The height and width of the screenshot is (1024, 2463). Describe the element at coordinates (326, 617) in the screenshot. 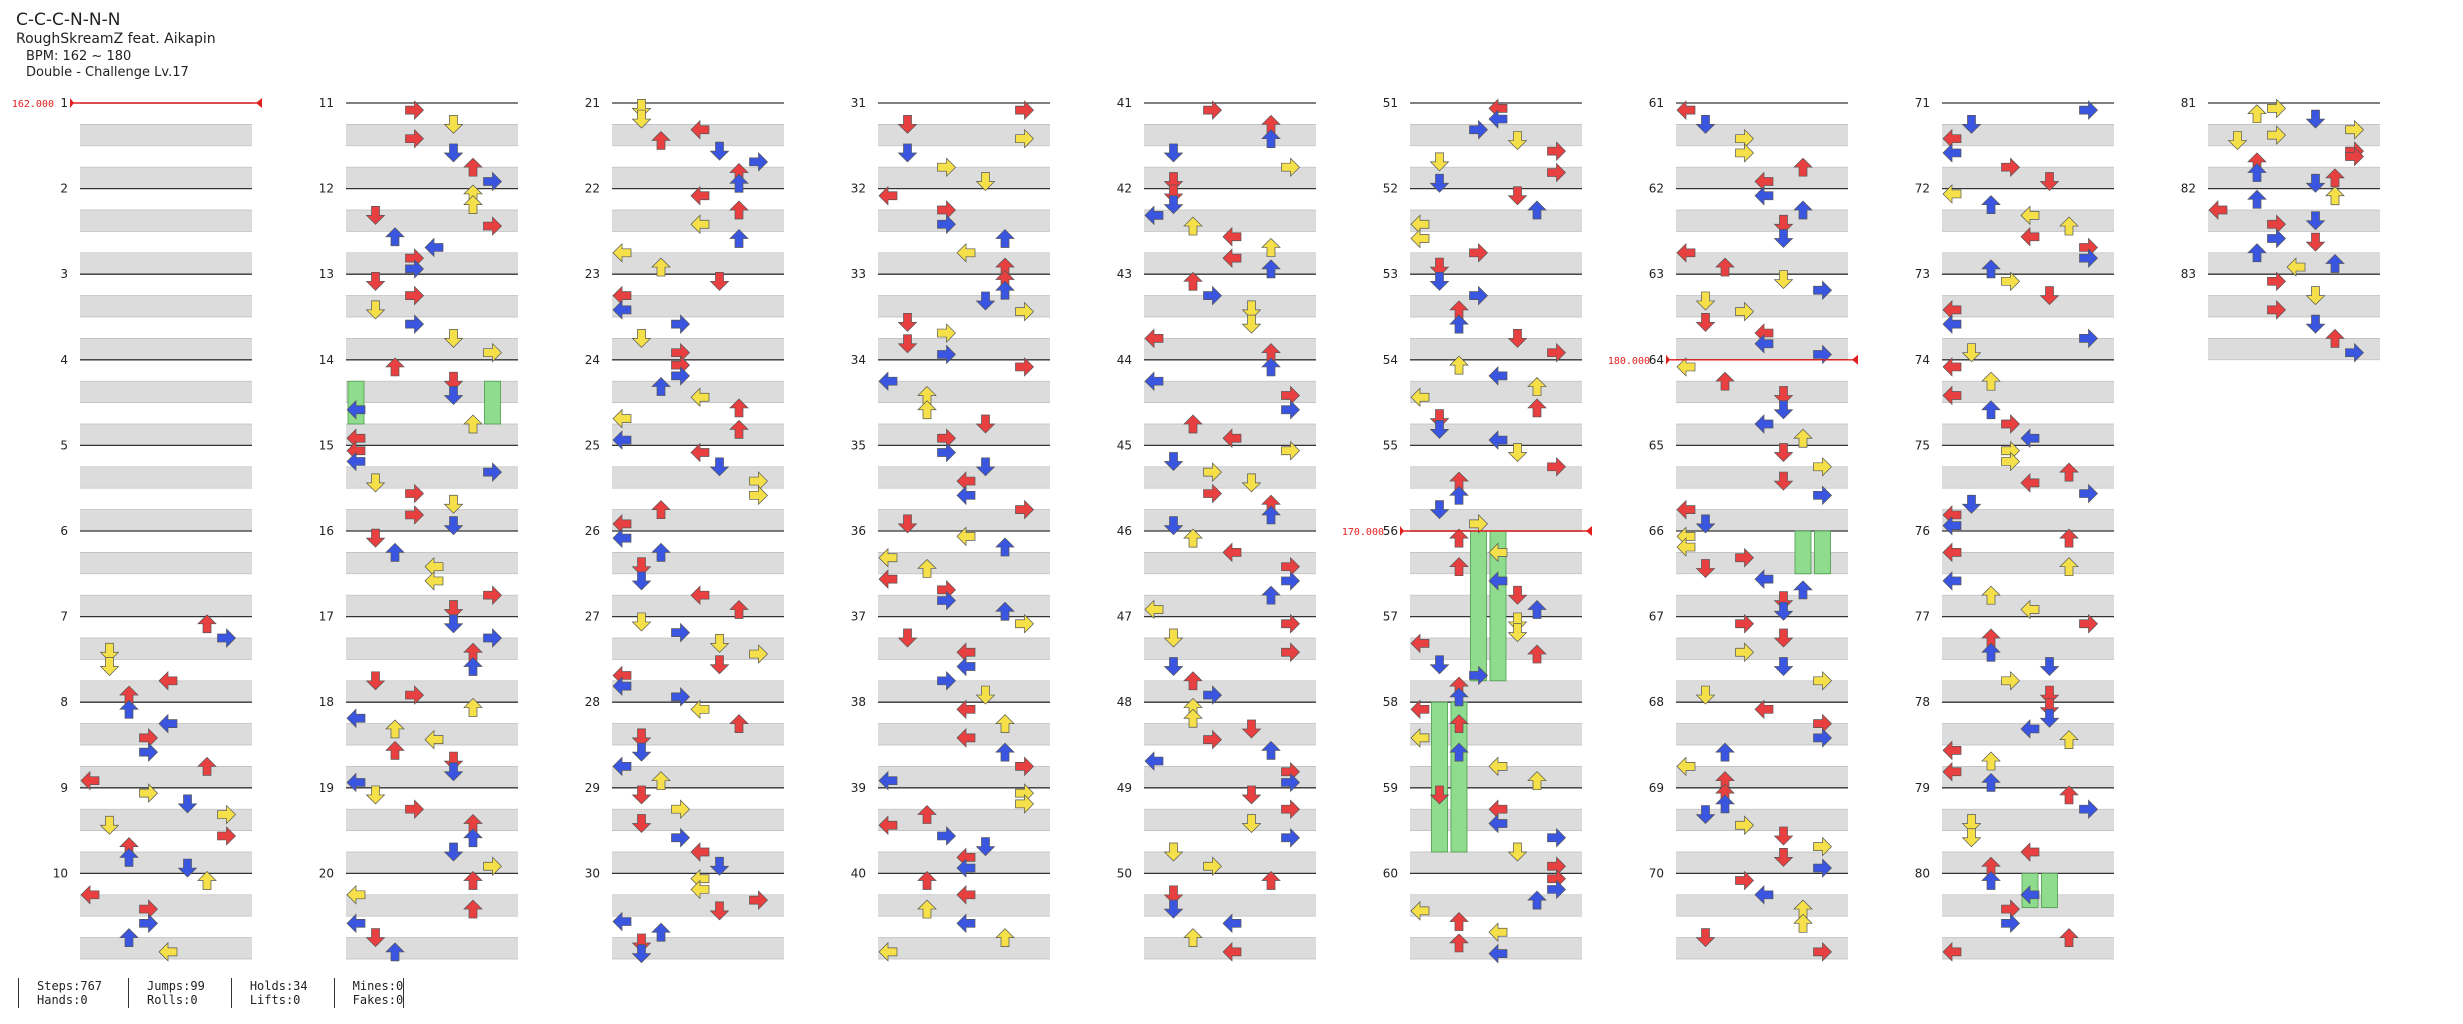

I see `measure-number: 17` at that location.